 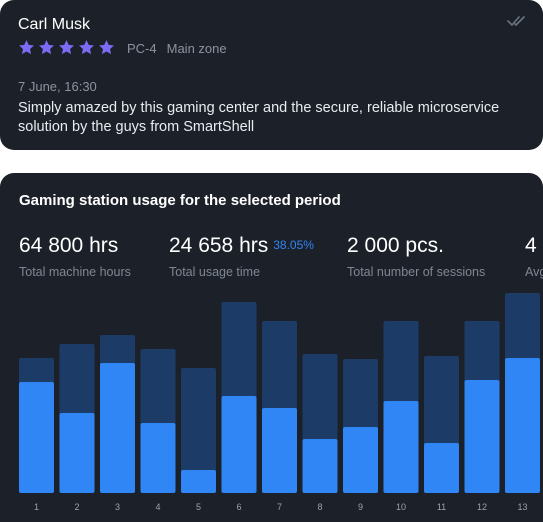 I want to click on x-tick-label: 5, so click(x=198, y=507).